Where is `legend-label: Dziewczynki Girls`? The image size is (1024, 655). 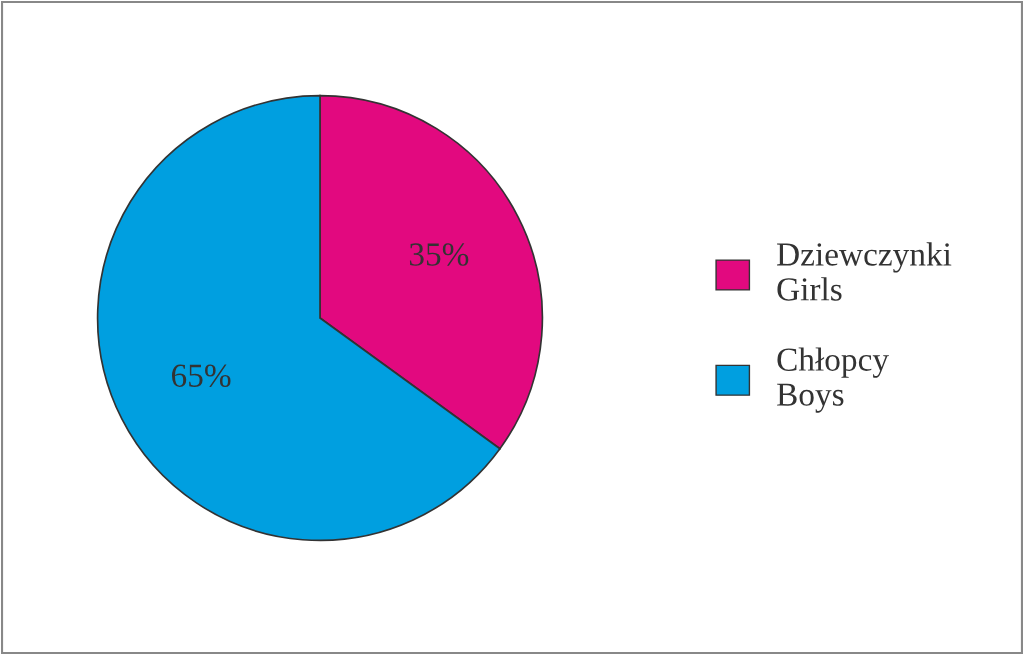 legend-label: Dziewczynki Girls is located at coordinates (864, 271).